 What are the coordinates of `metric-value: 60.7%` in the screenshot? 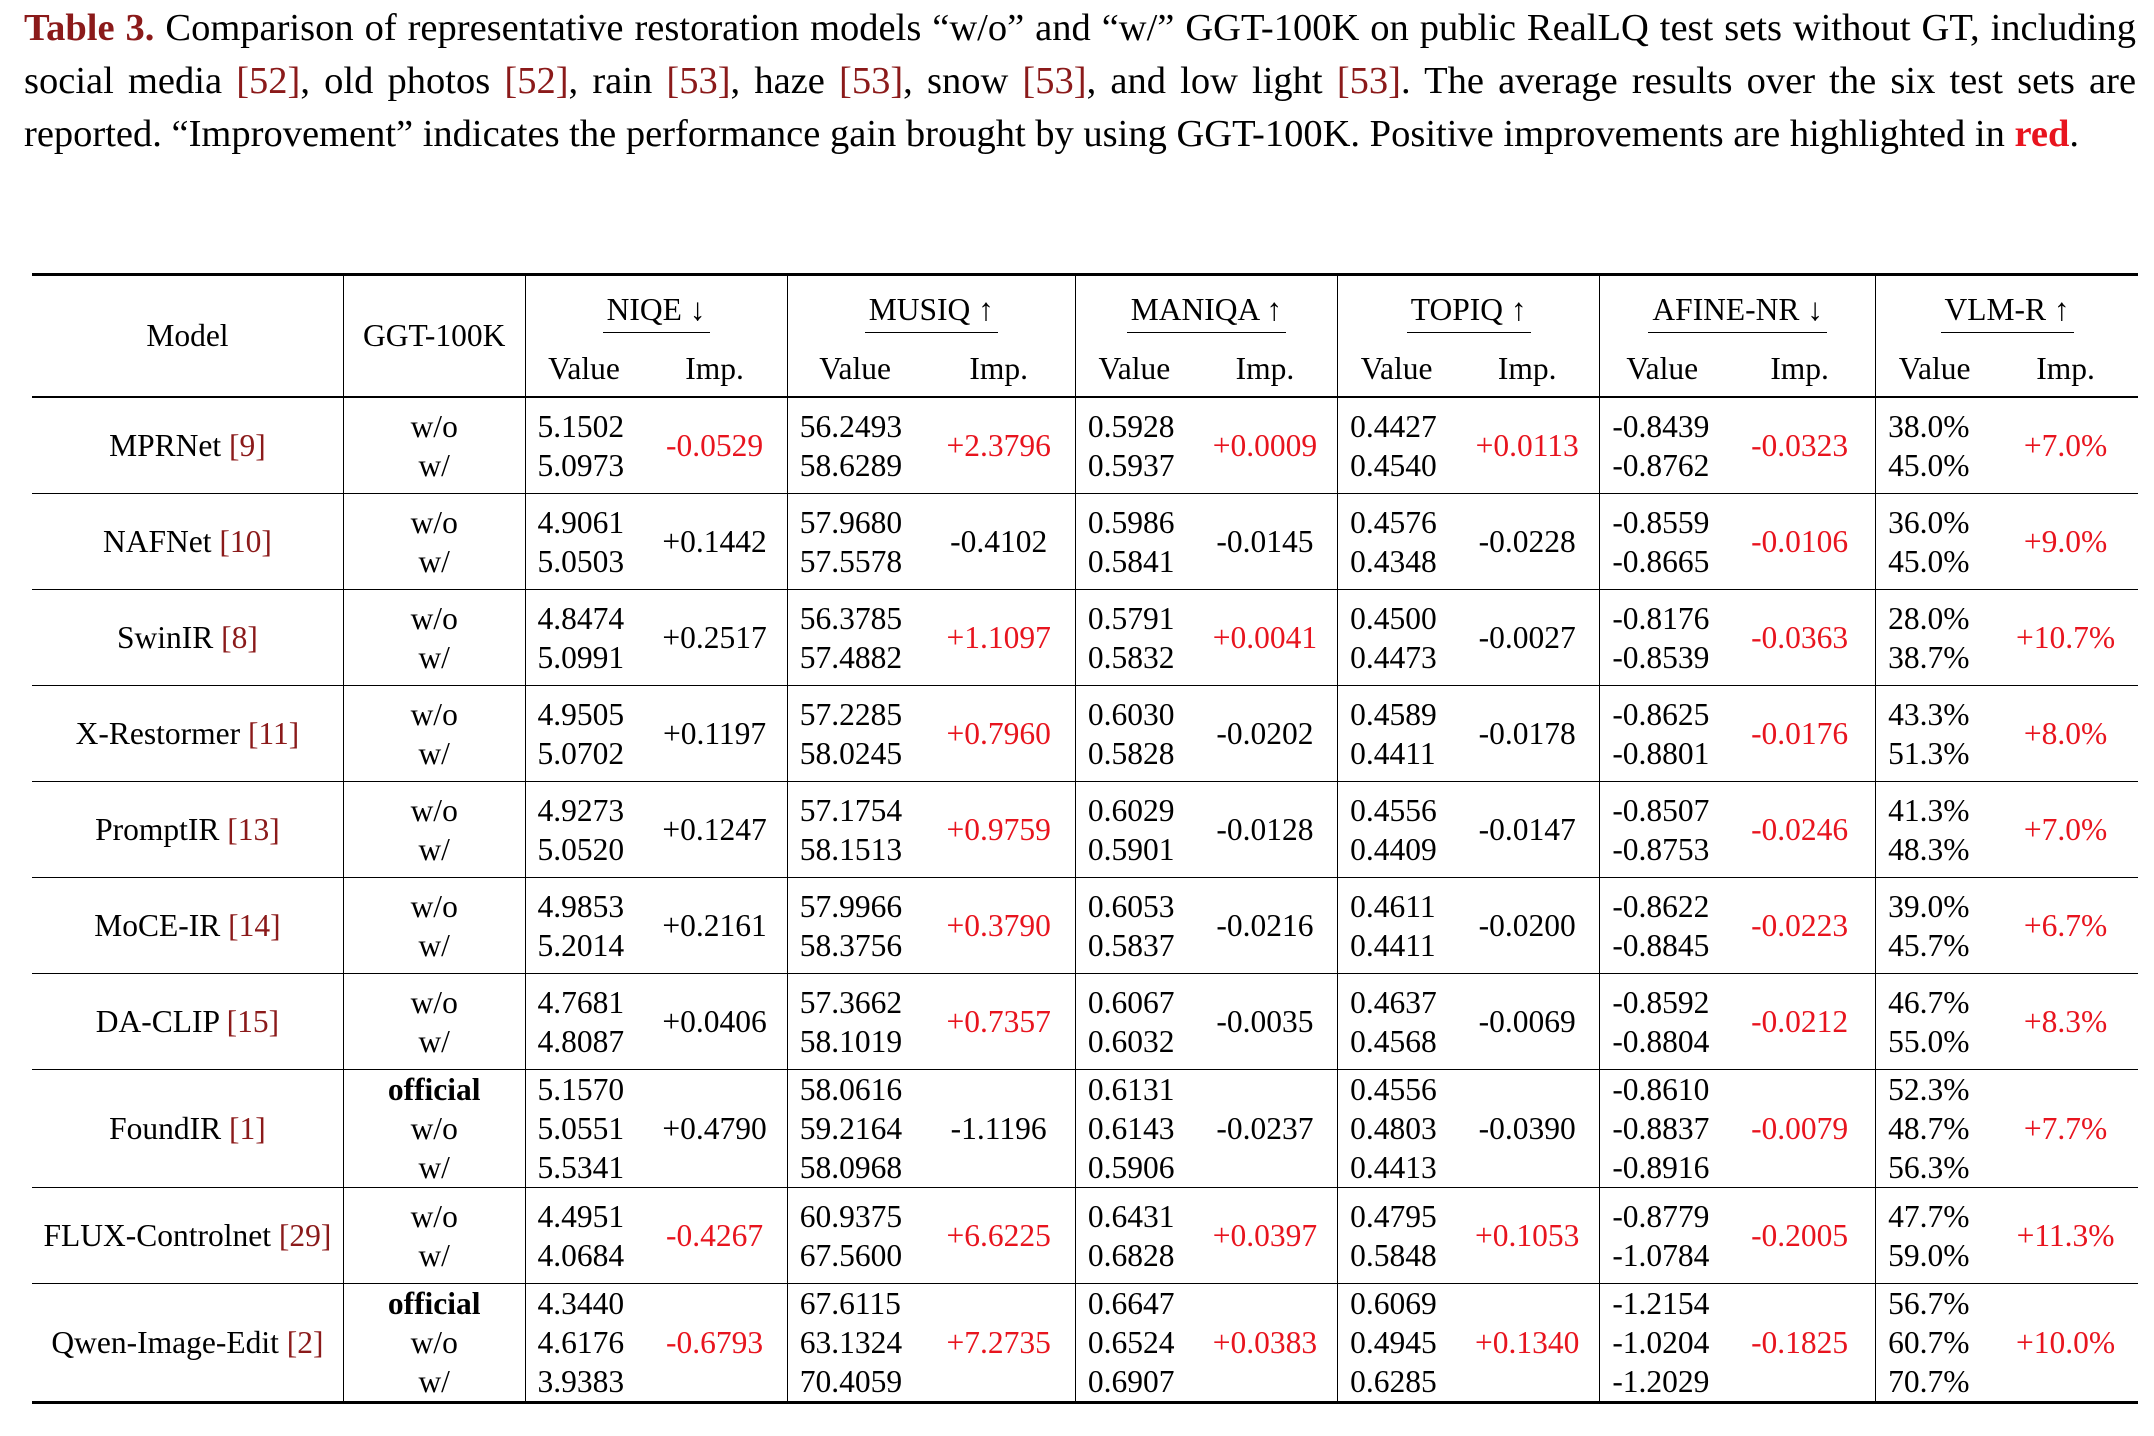 It's located at (1929, 1342).